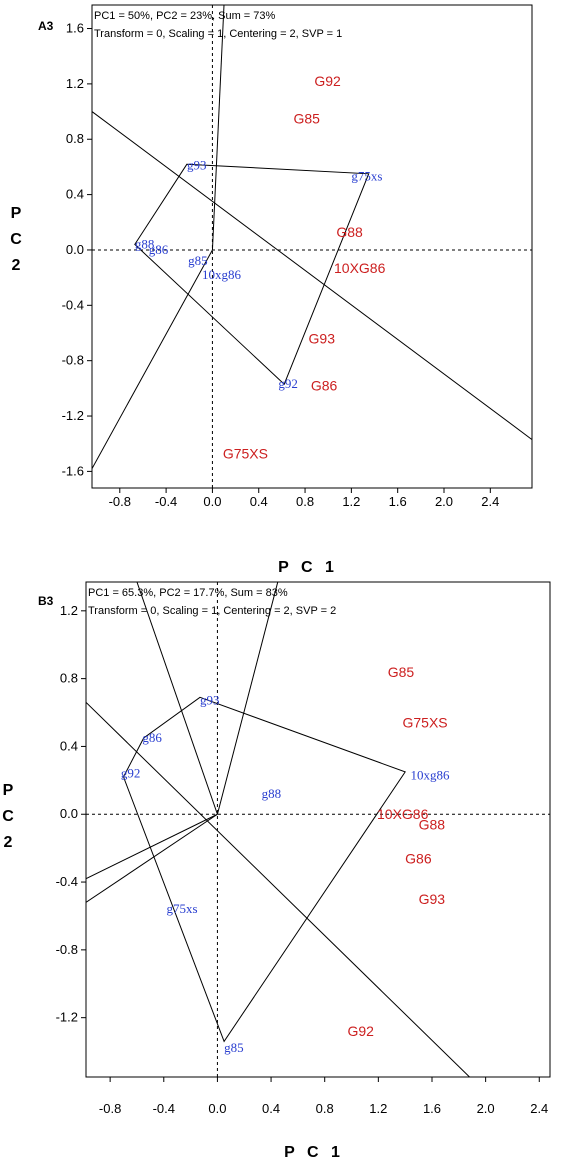  What do you see at coordinates (188, 593) in the screenshot?
I see `info-text-line: PC1 = 65.3%, PC2 = 17.7%, Sum = 83%` at bounding box center [188, 593].